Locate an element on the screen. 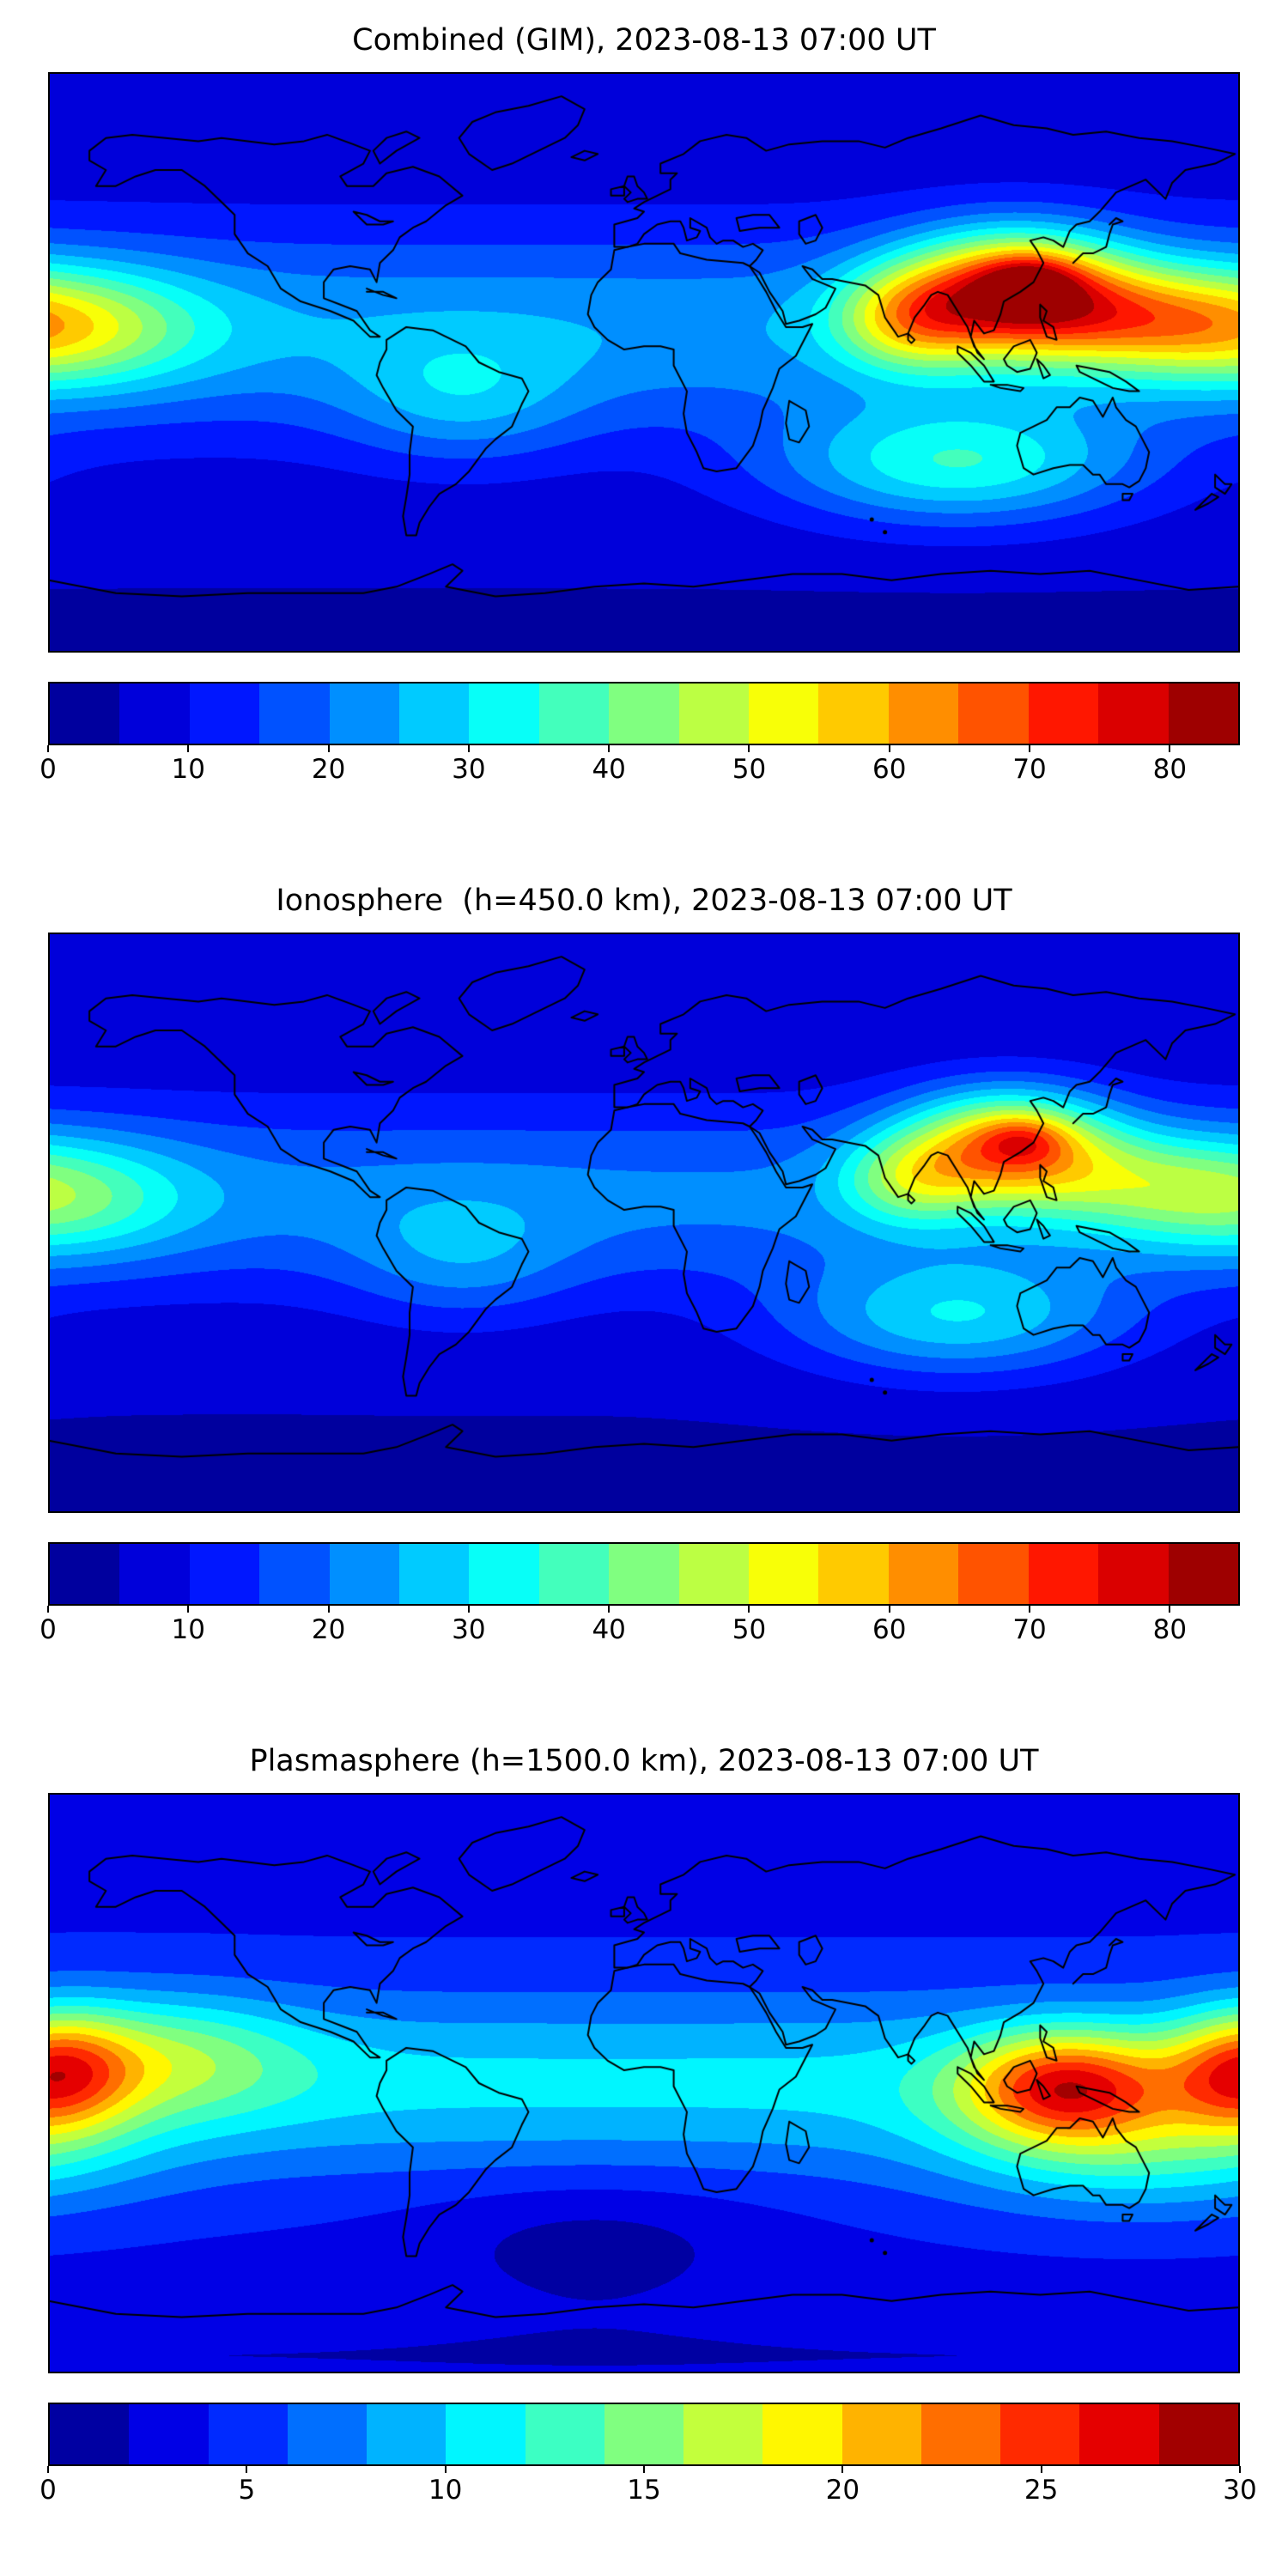 This screenshot has height=2576, width=1288. colorbar-ticks-combined: 0 10 20 30 40 50 60 70 80 is located at coordinates (640, 769).